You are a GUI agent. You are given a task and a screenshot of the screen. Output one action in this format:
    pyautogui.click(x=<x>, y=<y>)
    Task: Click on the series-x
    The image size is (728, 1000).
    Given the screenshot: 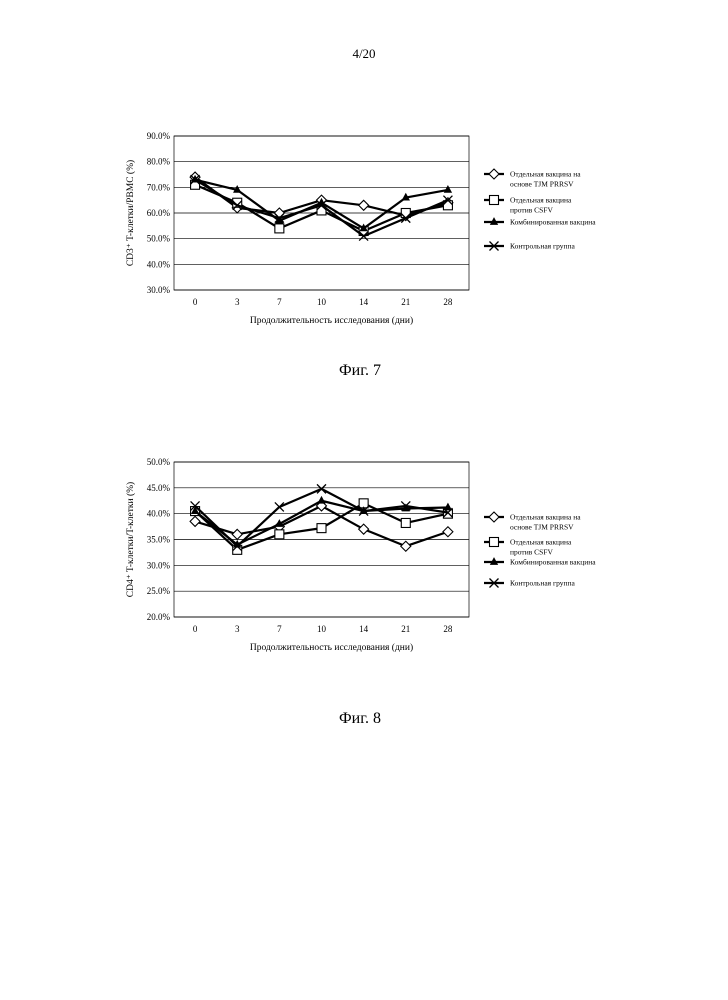 What is the action you would take?
    pyautogui.click(x=322, y=517)
    